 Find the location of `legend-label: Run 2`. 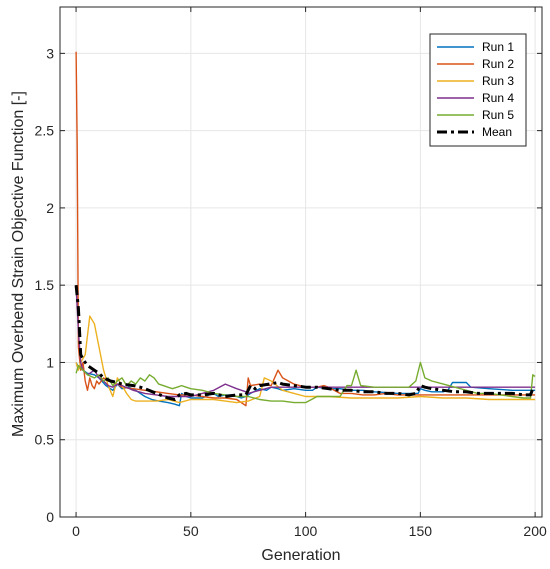

legend-label: Run 2 is located at coordinates (498, 64).